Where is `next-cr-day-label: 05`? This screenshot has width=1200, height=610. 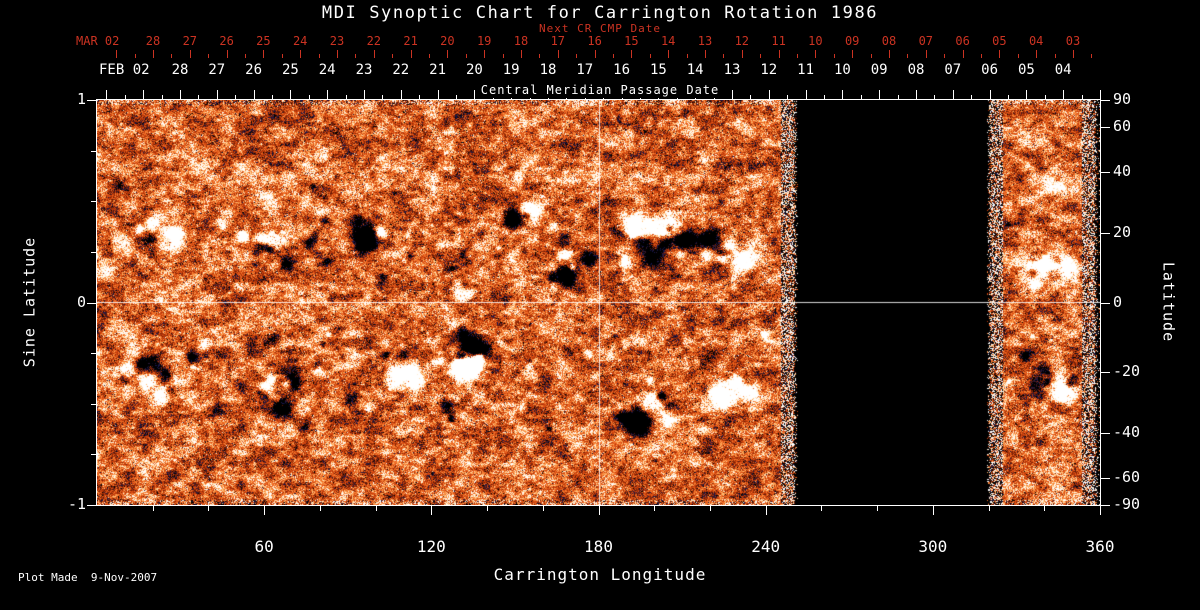 next-cr-day-label: 05 is located at coordinates (999, 41).